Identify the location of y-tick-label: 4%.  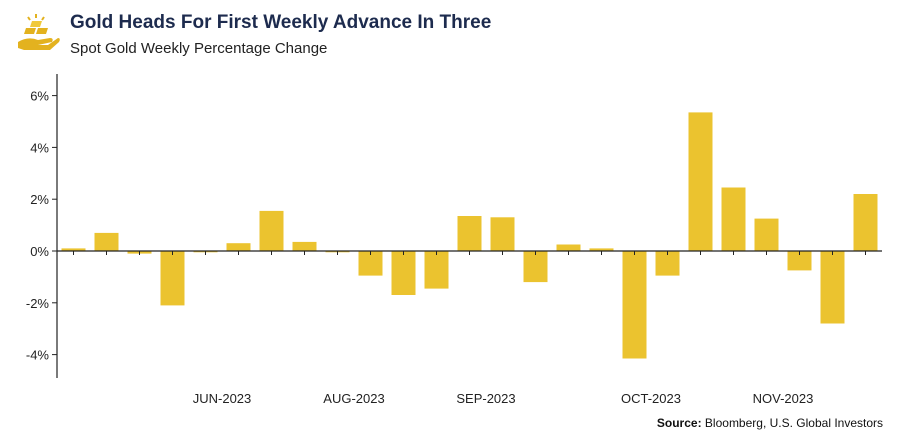
(39, 147).